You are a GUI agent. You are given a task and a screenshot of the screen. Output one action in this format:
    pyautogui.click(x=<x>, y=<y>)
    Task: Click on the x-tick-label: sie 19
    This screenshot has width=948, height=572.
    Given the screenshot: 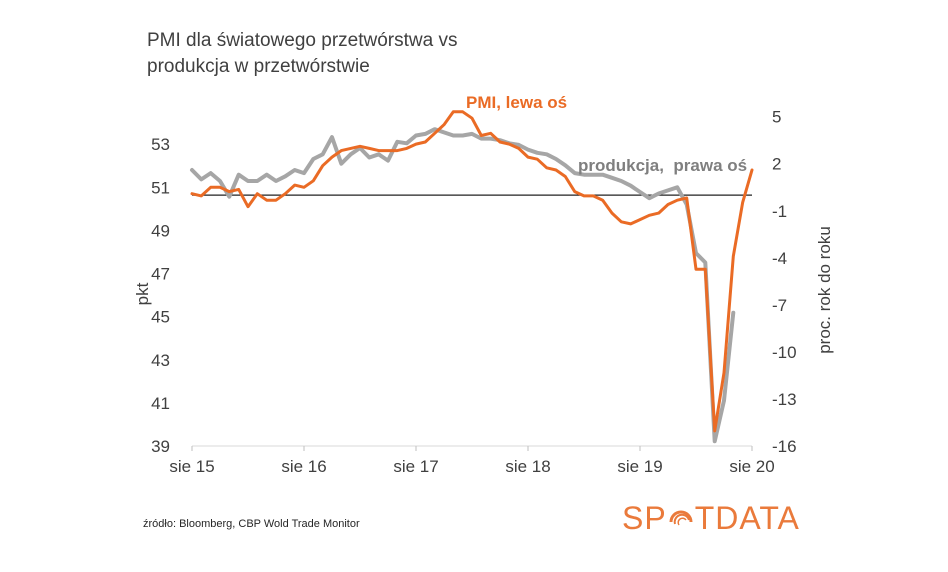 What is the action you would take?
    pyautogui.click(x=639, y=466)
    